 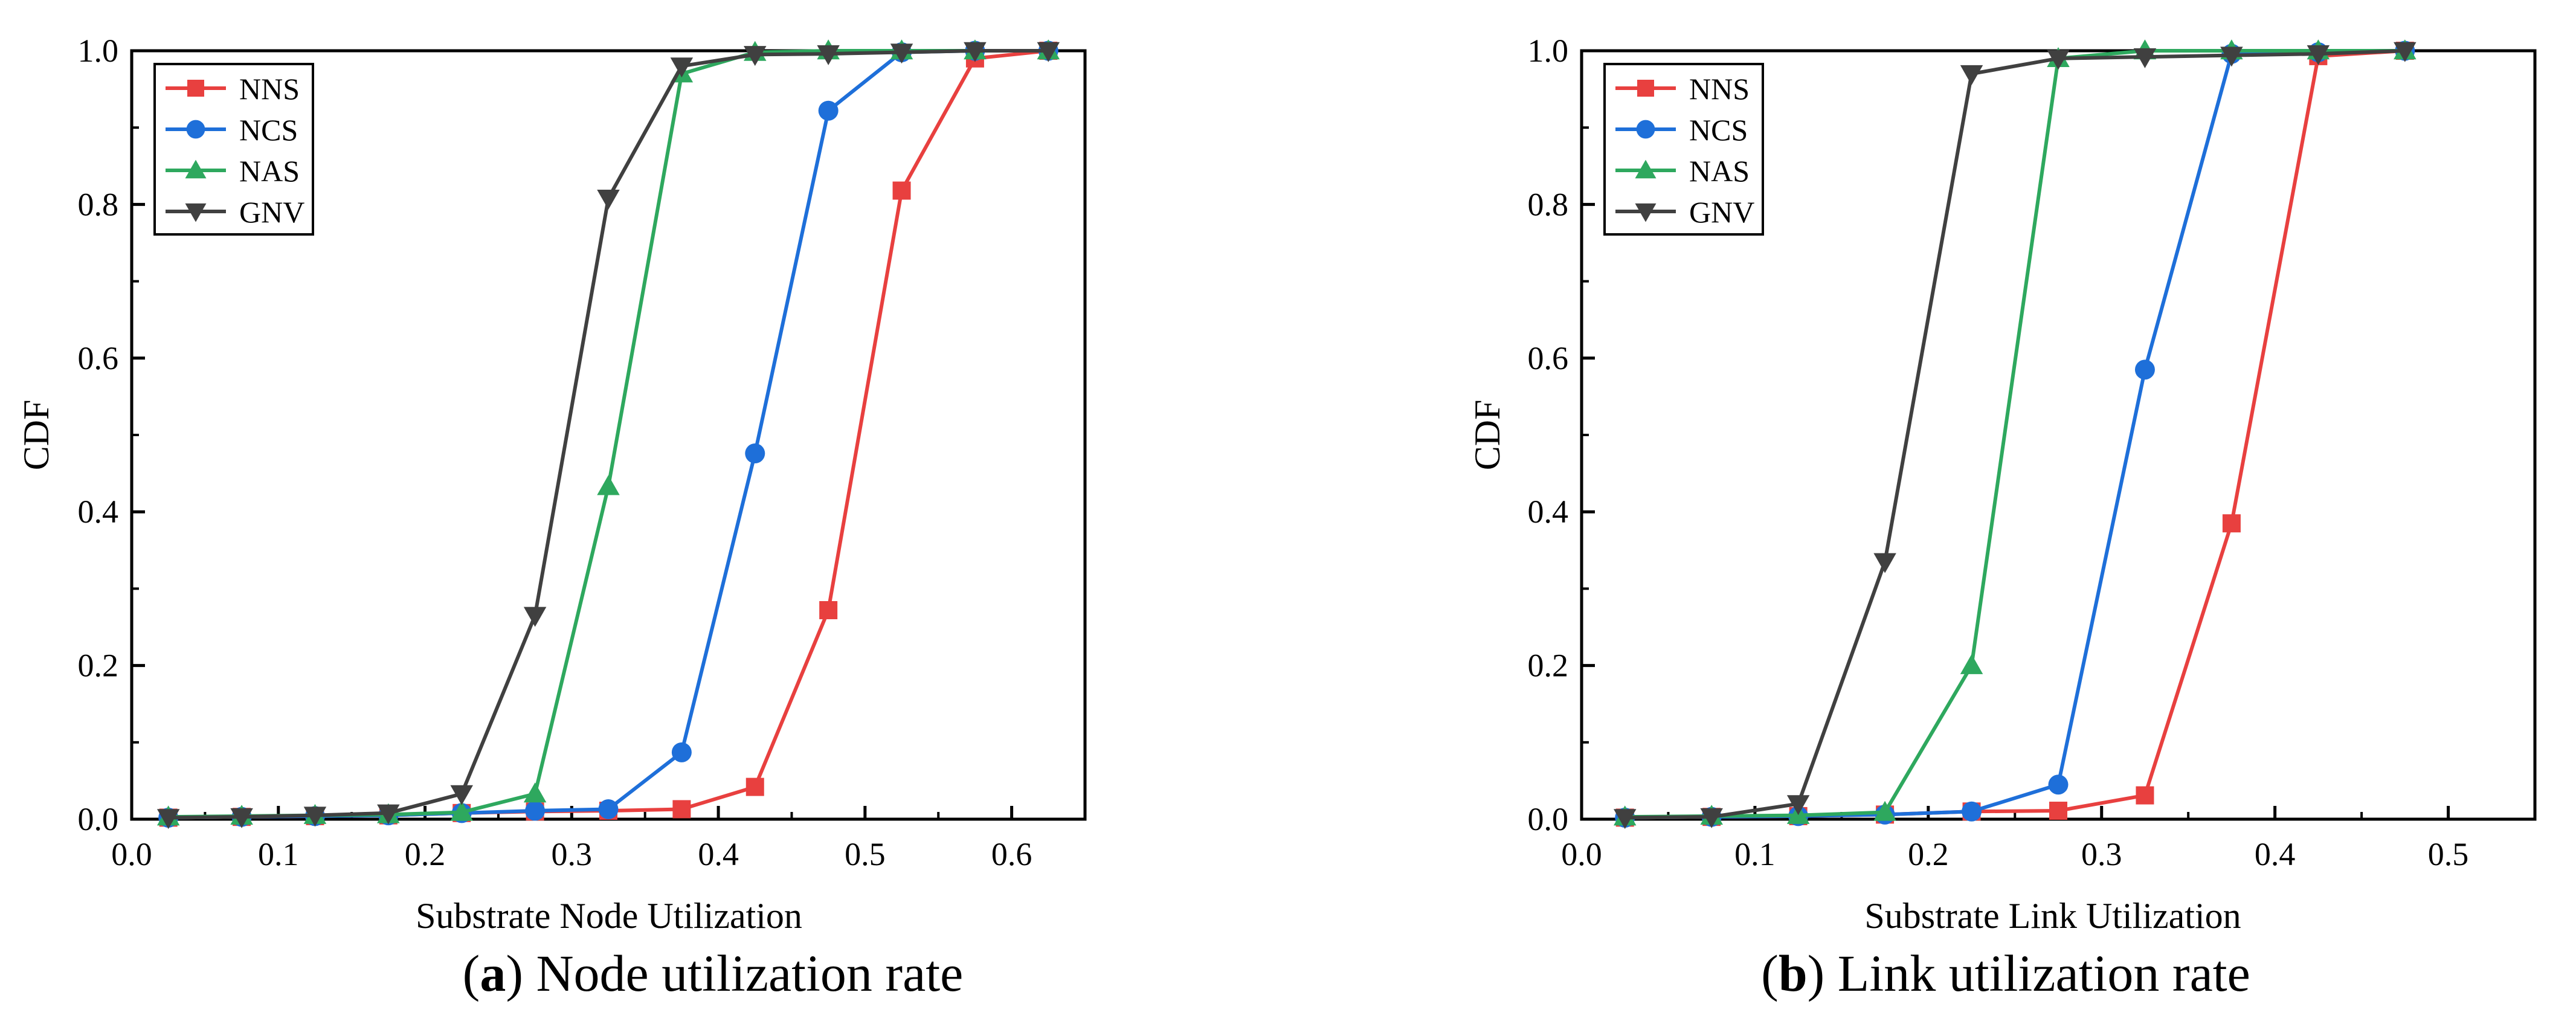 What do you see at coordinates (493, 973) in the screenshot?
I see `caption-a-letter: a` at bounding box center [493, 973].